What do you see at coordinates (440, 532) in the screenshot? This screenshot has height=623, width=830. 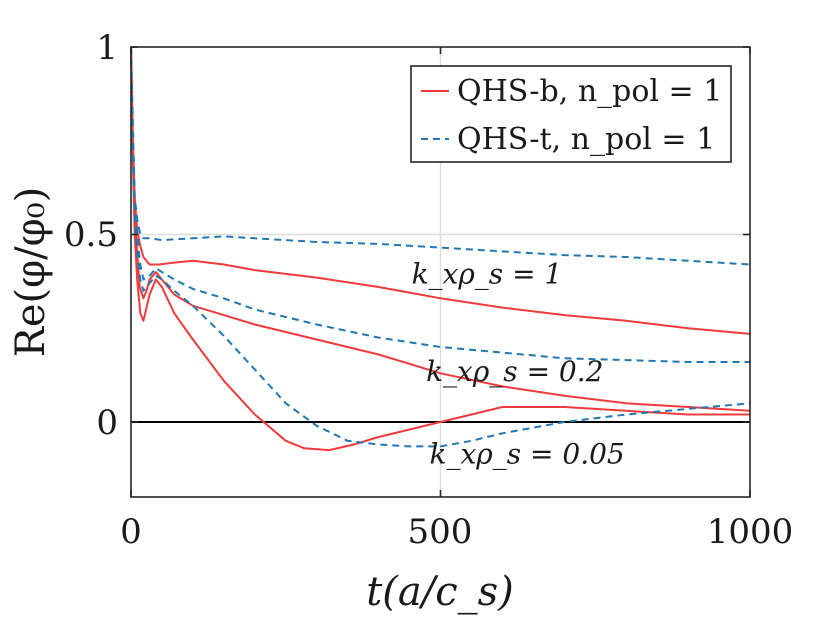 I see `x-tick-label-1: 500` at bounding box center [440, 532].